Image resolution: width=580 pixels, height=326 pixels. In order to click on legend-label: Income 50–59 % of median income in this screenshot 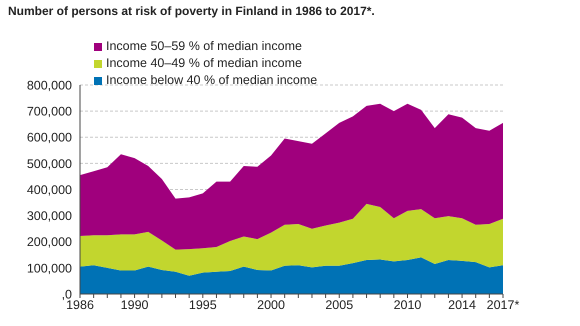, I will do `click(204, 46)`.